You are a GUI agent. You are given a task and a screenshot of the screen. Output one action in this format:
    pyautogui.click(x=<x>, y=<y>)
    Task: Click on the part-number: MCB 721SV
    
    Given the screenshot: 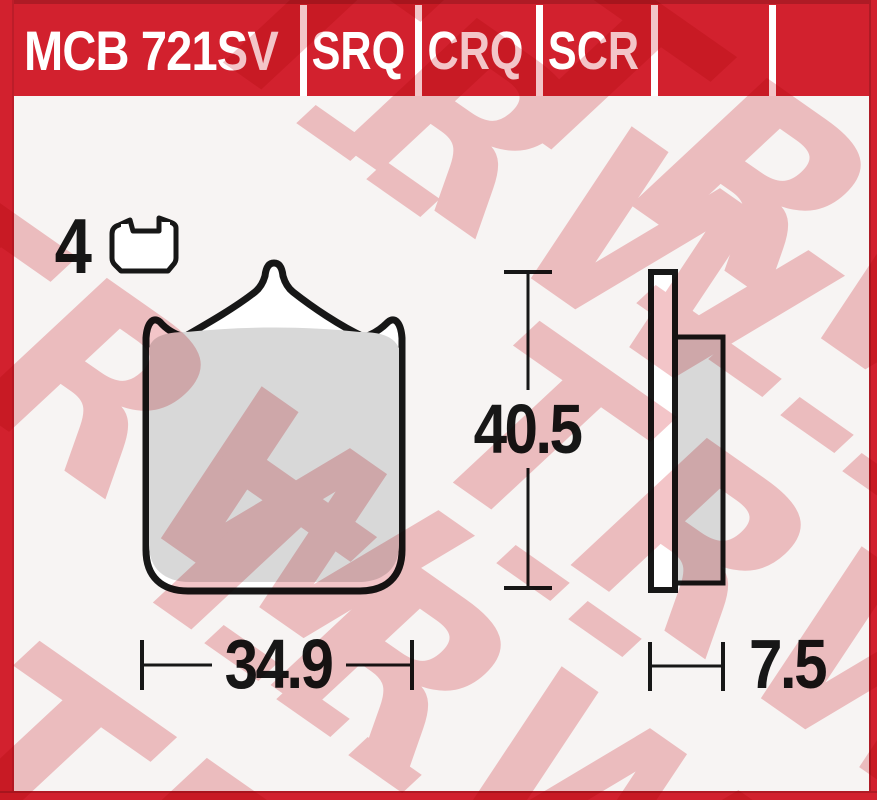 What is the action you would take?
    pyautogui.click(x=151, y=50)
    